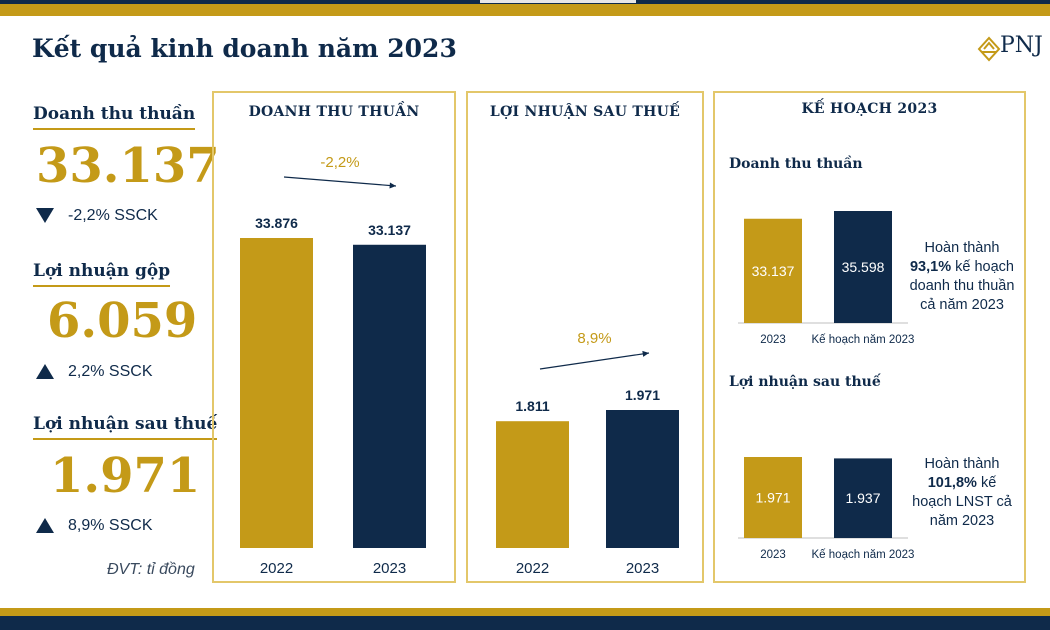 The width and height of the screenshot is (1050, 630). I want to click on kpi-gross-profit-change: 2,2% SSCK, so click(94, 372).